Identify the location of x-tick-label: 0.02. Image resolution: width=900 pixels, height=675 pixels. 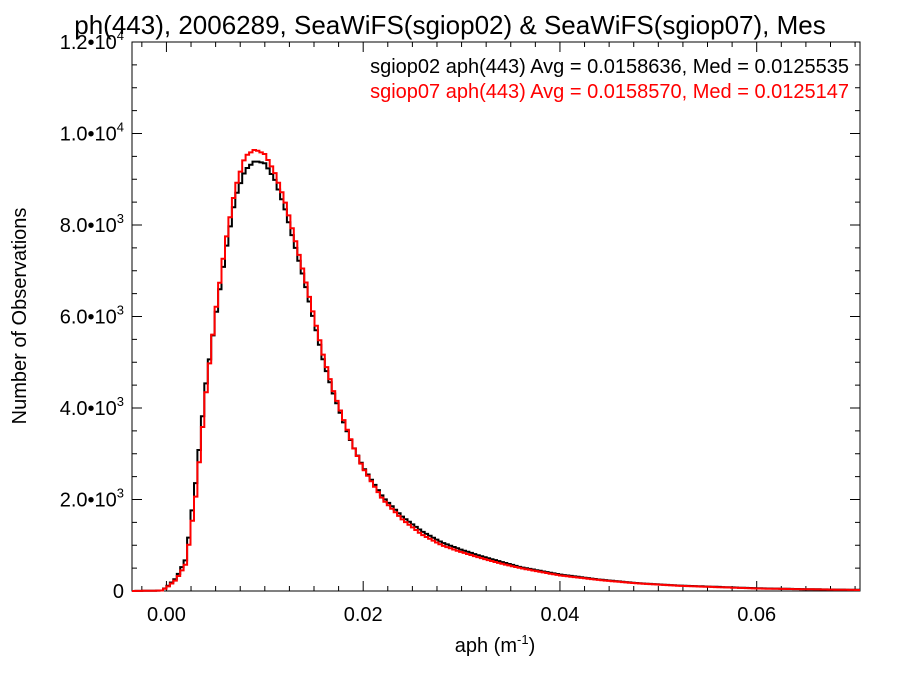
(363, 615).